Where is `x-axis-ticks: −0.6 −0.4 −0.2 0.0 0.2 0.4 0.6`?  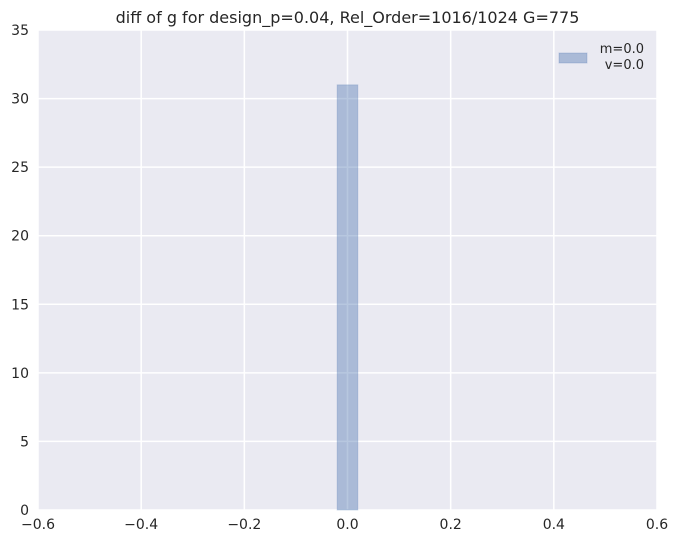 x-axis-ticks: −0.6 −0.4 −0.2 0.0 0.2 0.4 0.6 is located at coordinates (344, 525).